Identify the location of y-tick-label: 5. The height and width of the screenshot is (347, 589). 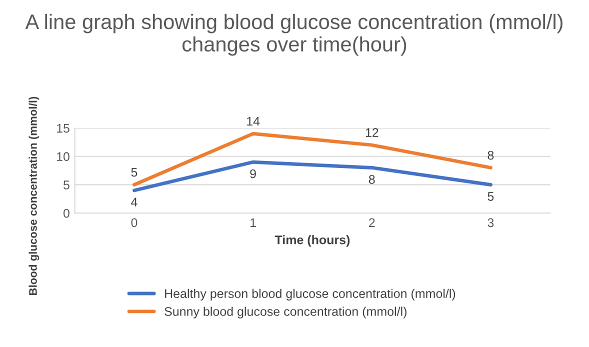
(66, 185).